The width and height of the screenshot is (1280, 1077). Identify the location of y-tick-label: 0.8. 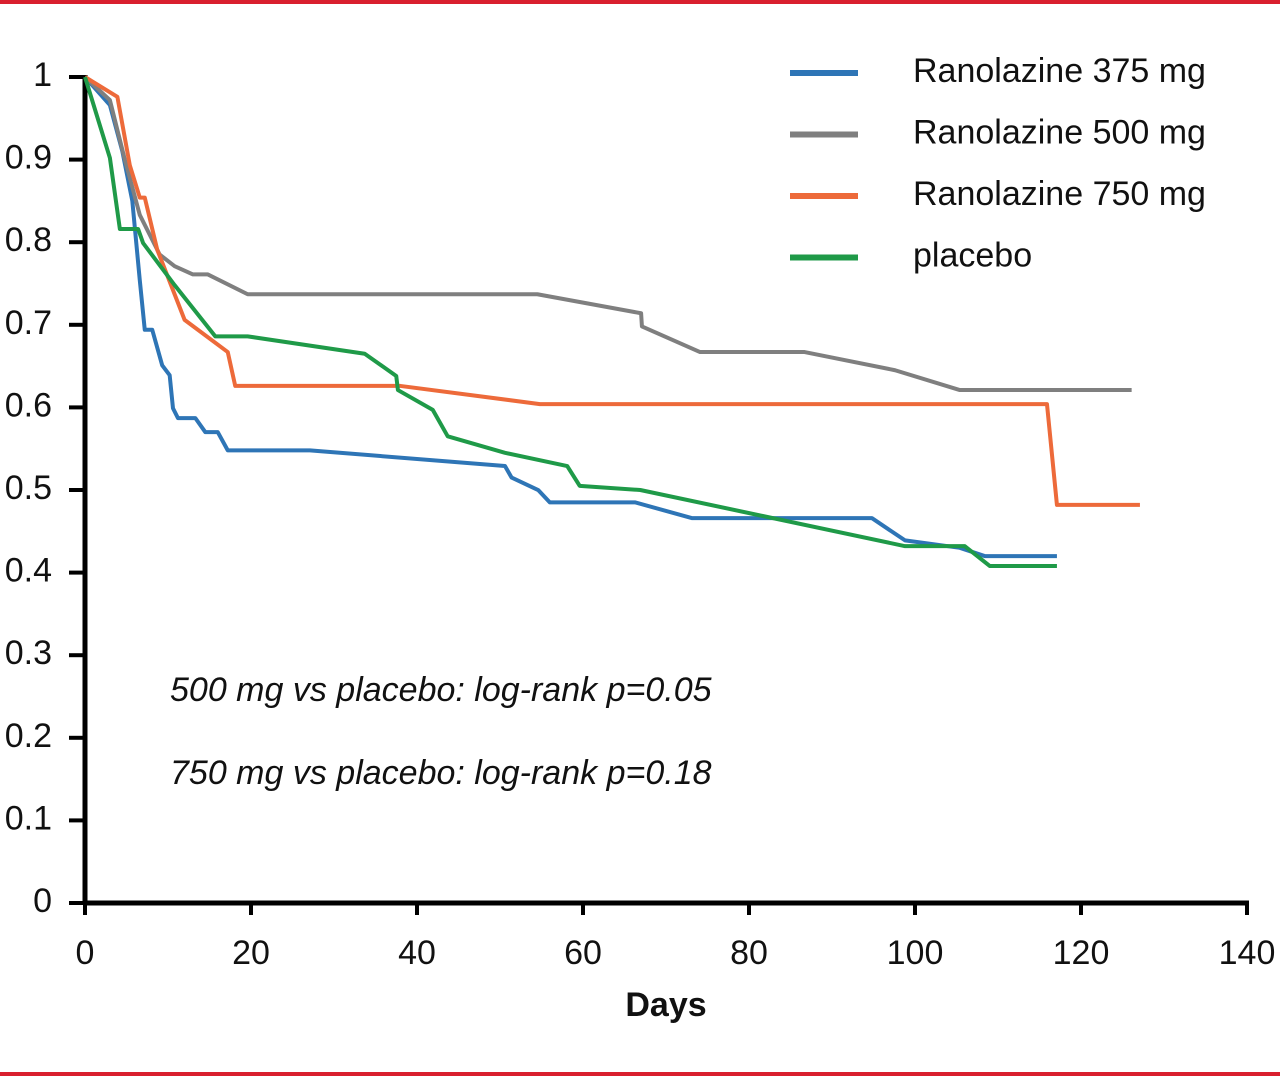
(28, 240).